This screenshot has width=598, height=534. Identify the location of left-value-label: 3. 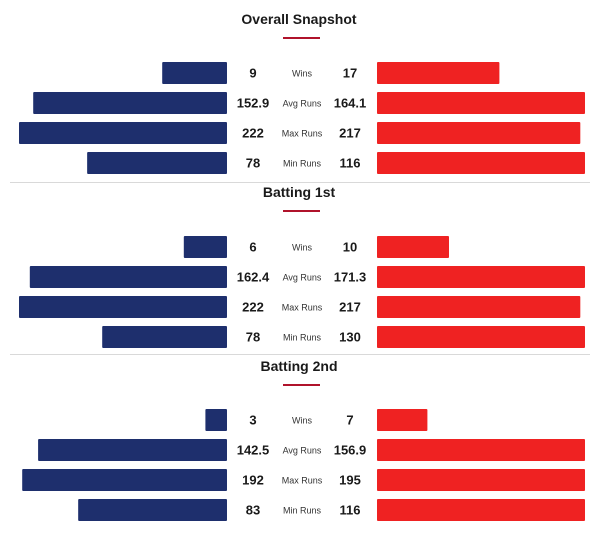
(252, 420).